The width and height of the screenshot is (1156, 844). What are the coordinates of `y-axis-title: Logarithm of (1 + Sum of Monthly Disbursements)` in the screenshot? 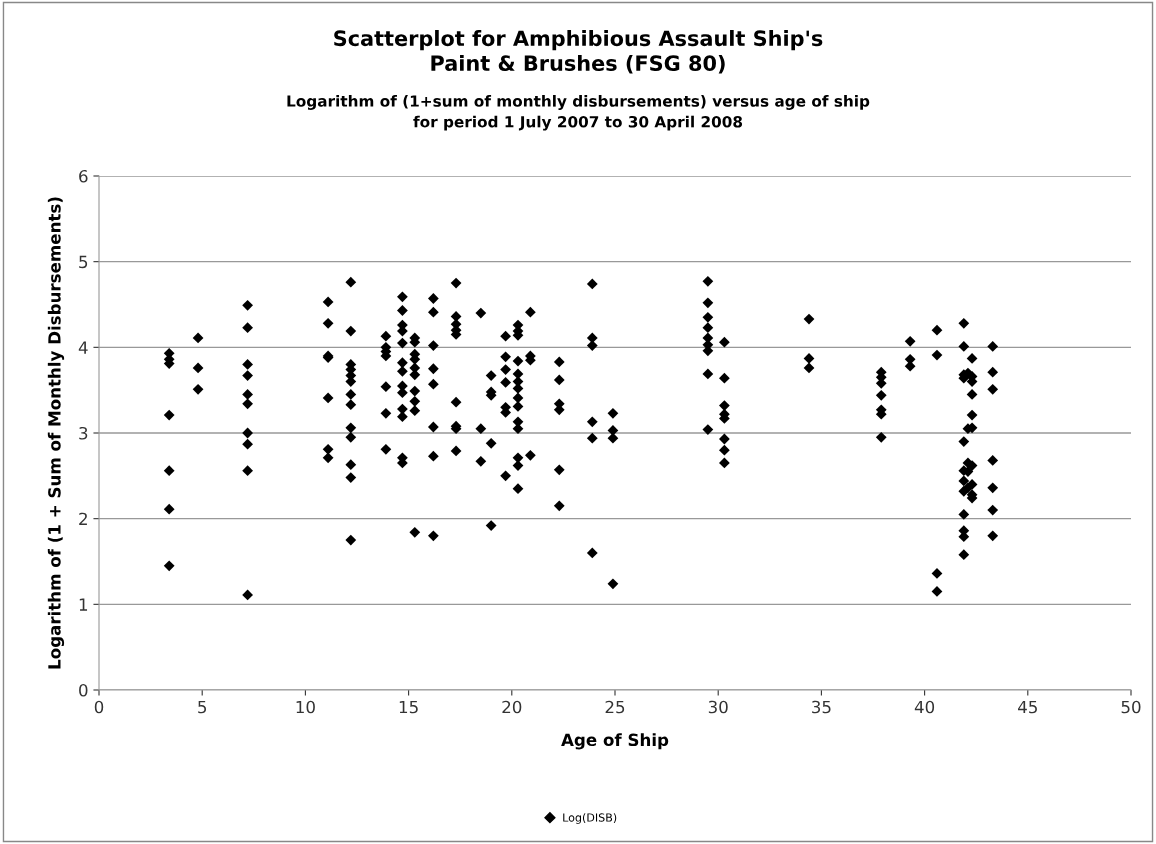 It's located at (56, 433).